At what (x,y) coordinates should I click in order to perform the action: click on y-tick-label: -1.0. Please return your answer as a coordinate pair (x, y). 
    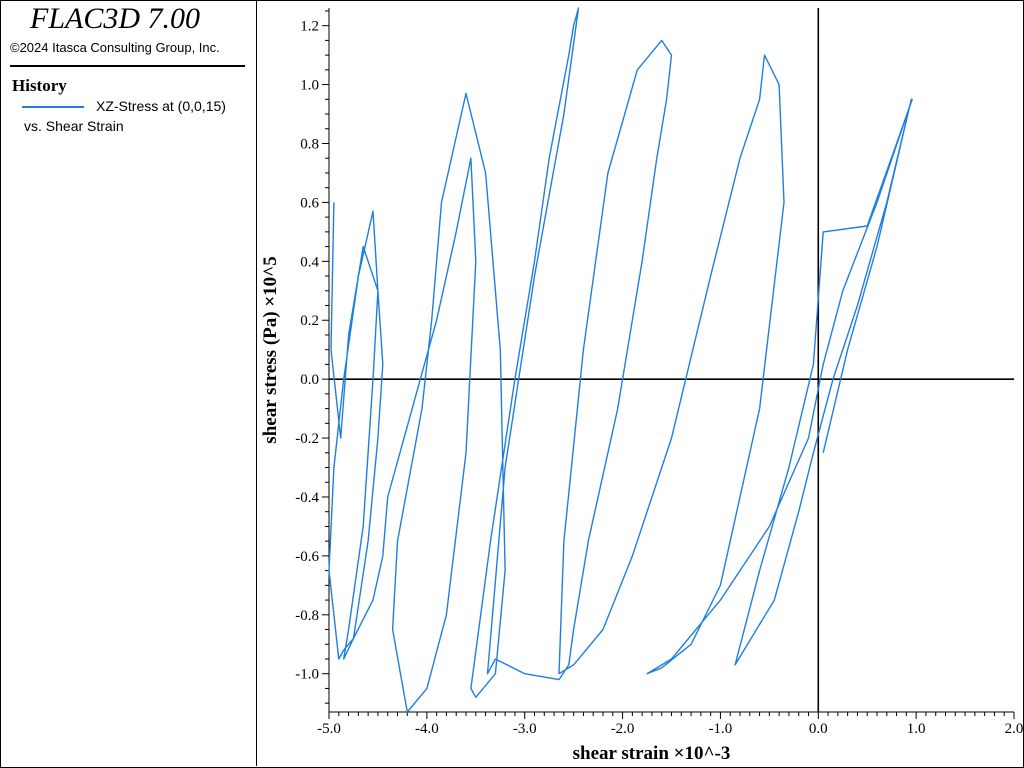
    Looking at the image, I should click on (307, 675).